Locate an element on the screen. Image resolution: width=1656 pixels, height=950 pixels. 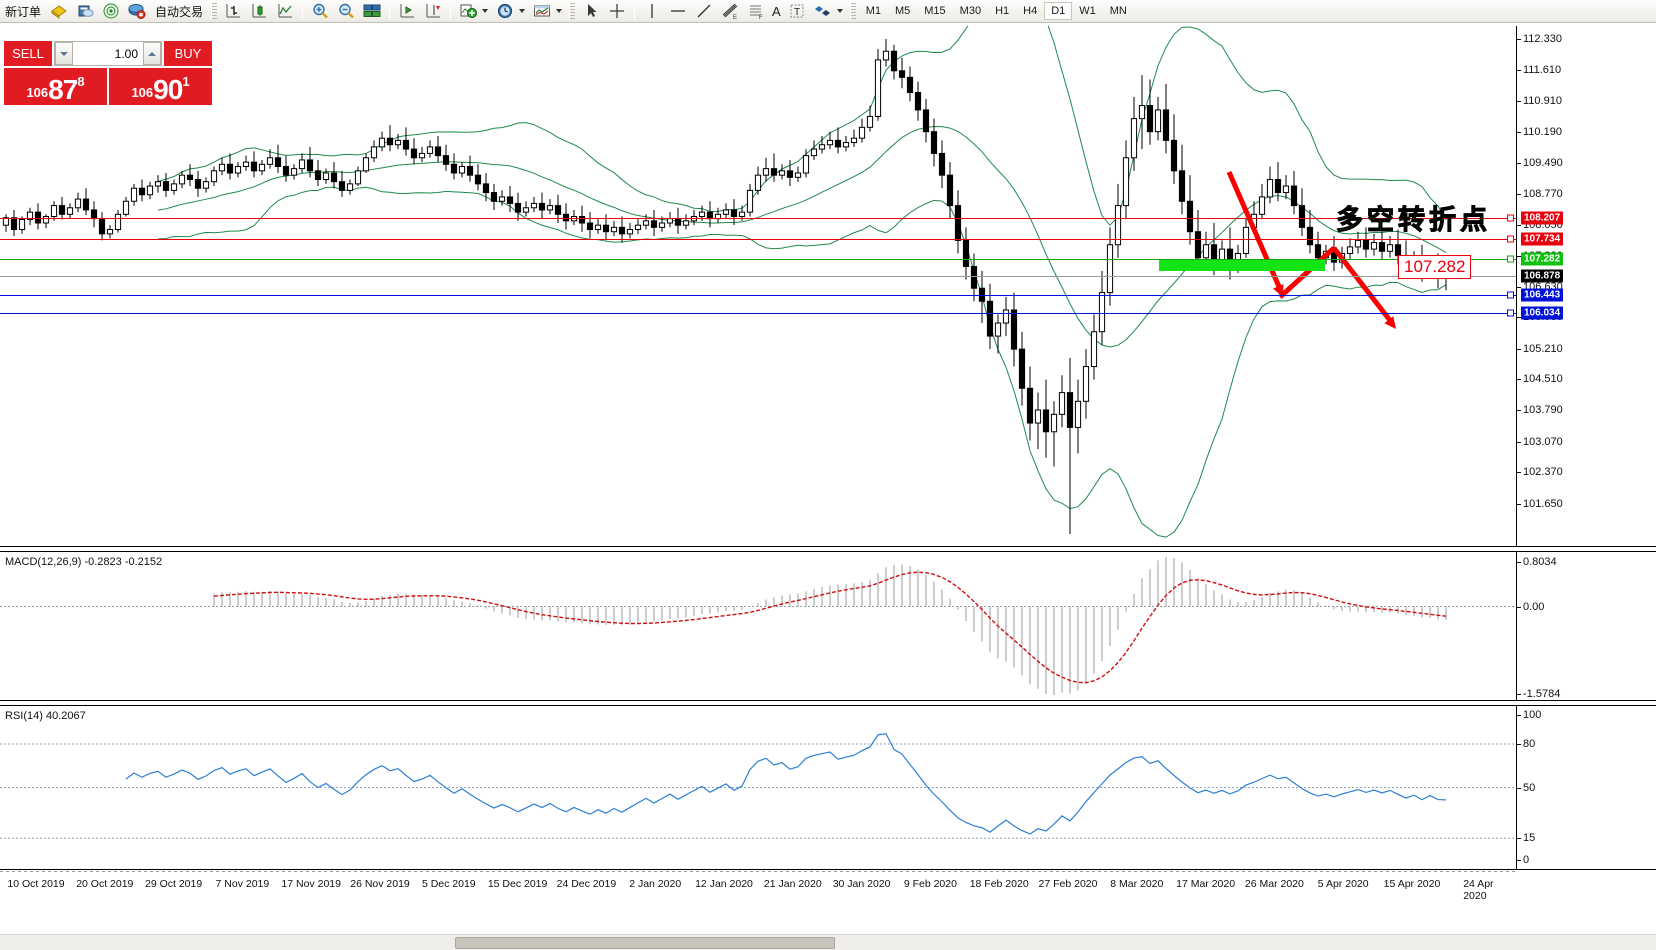
horizontal-line-icon is located at coordinates (678, 11).